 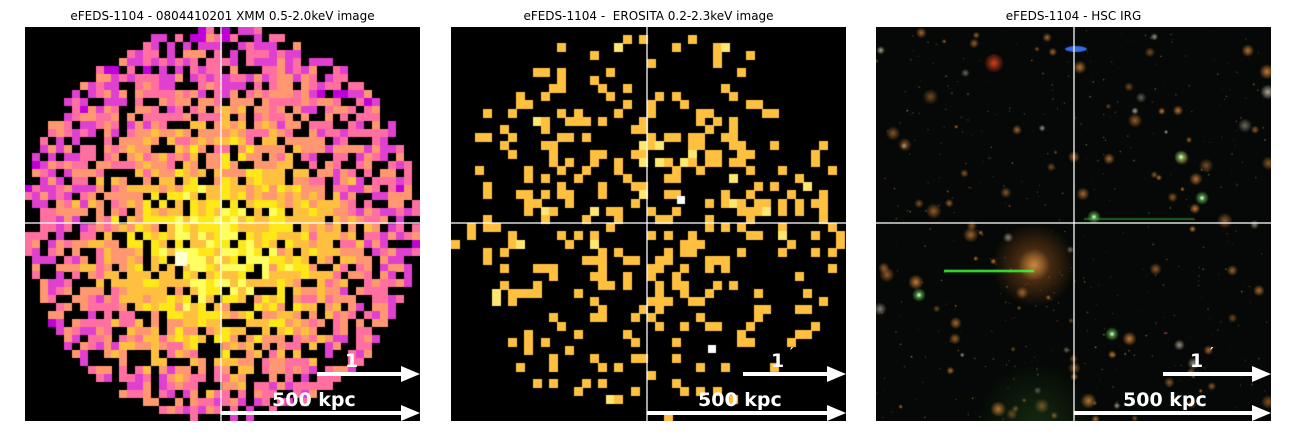 What do you see at coordinates (1073, 16) in the screenshot?
I see `panel-title-hsc: eFEDS-1104 - HSC IRG` at bounding box center [1073, 16].